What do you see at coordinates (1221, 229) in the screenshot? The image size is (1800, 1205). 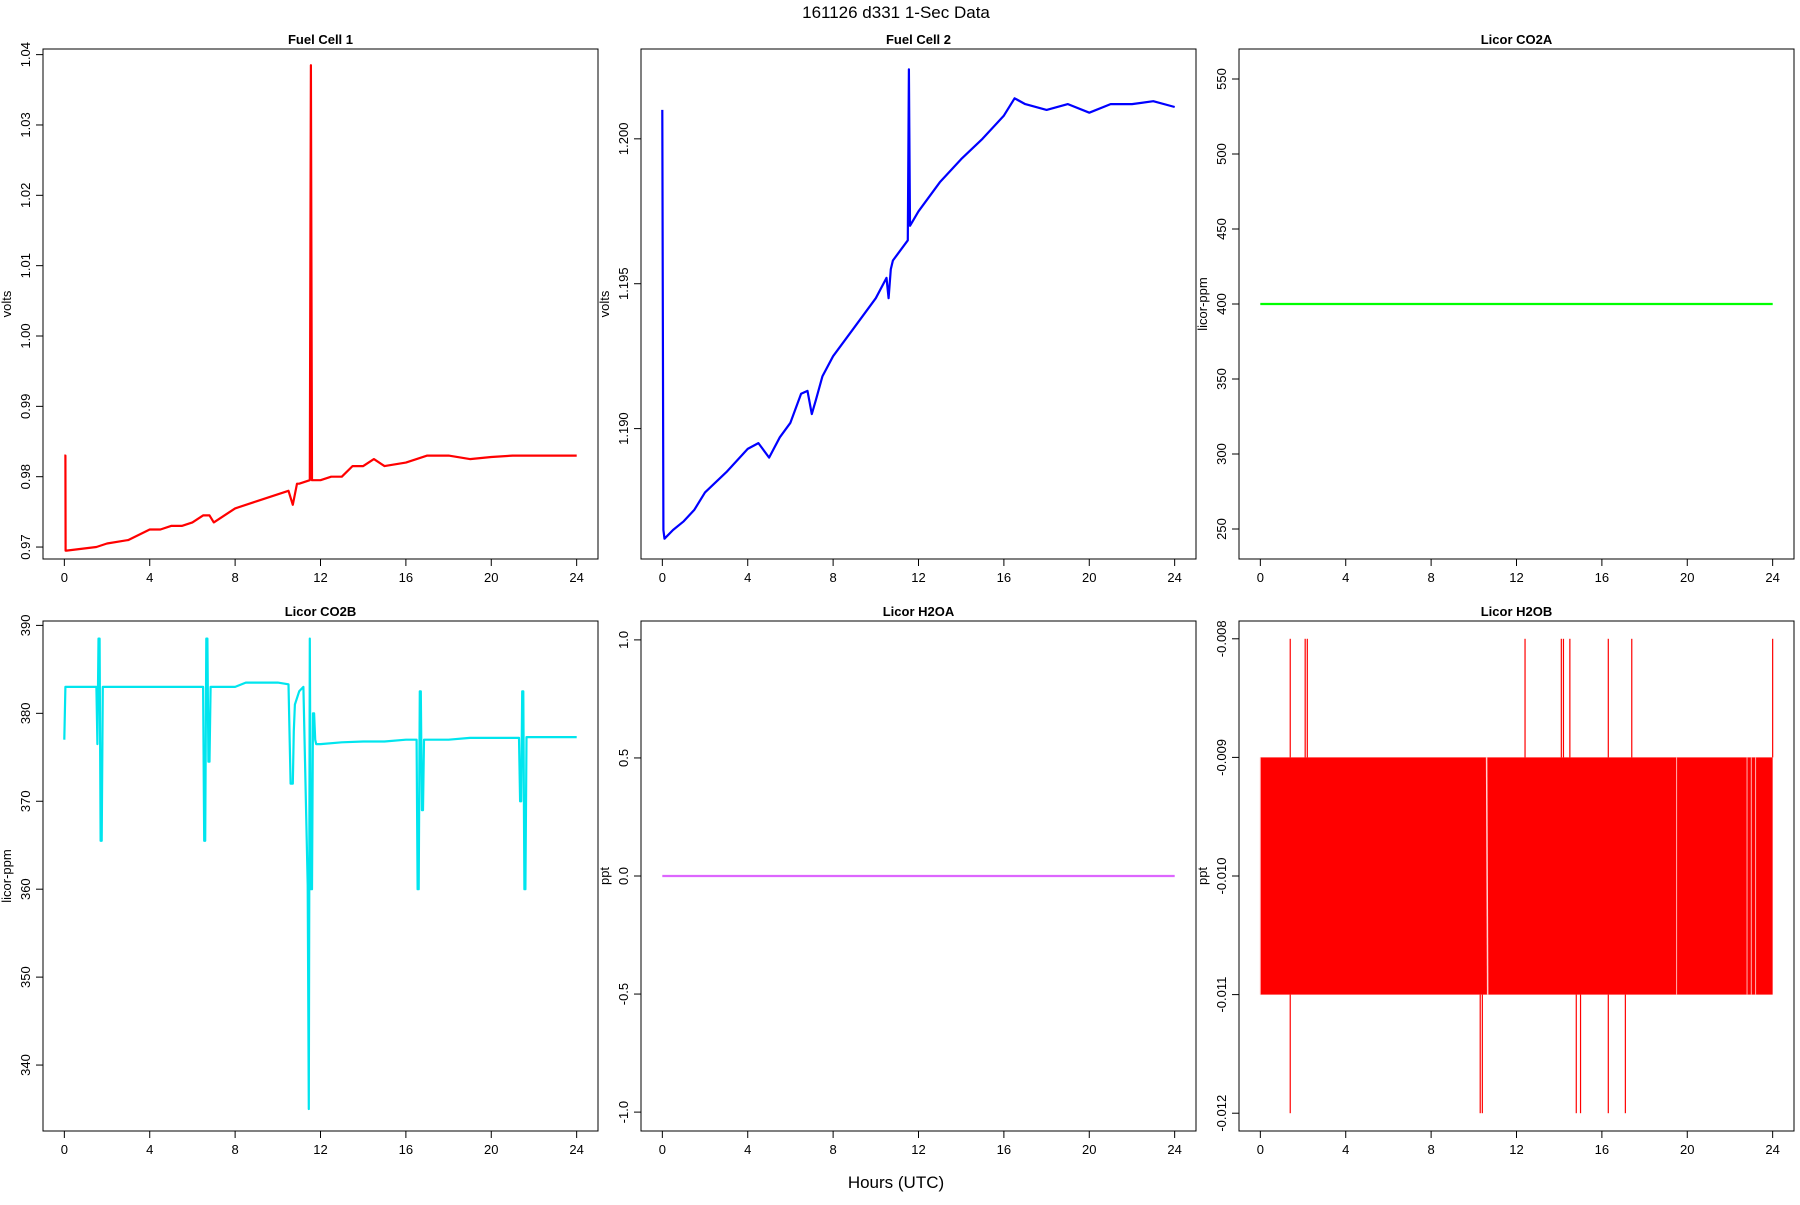 I see `licor-co2a-y-tick-label: 450` at bounding box center [1221, 229].